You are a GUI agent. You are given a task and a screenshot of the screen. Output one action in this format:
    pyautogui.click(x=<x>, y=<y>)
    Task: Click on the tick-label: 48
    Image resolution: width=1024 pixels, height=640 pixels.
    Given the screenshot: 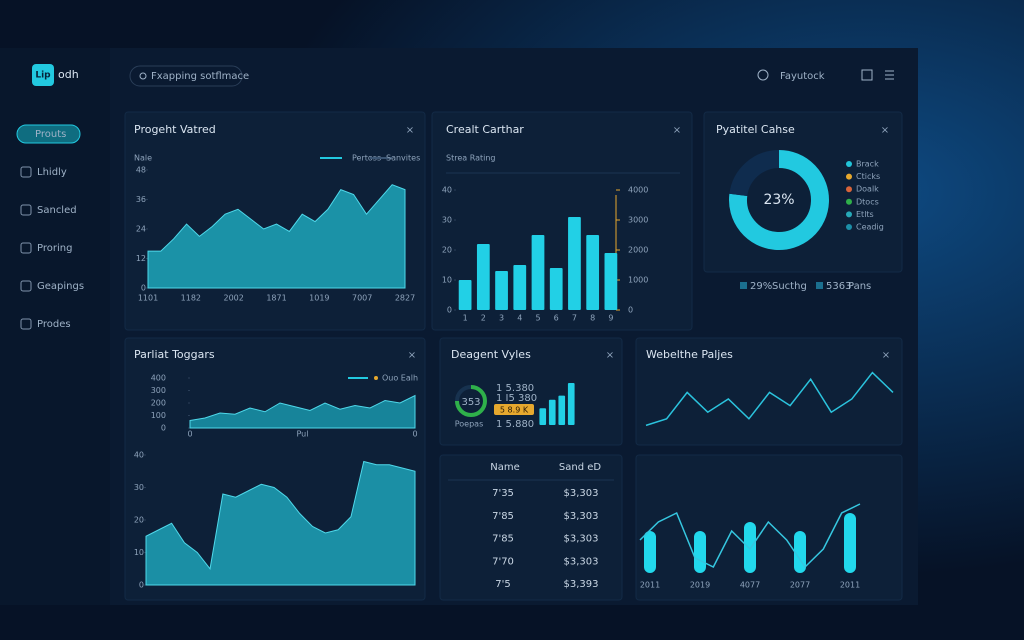 What is the action you would take?
    pyautogui.click(x=141, y=169)
    